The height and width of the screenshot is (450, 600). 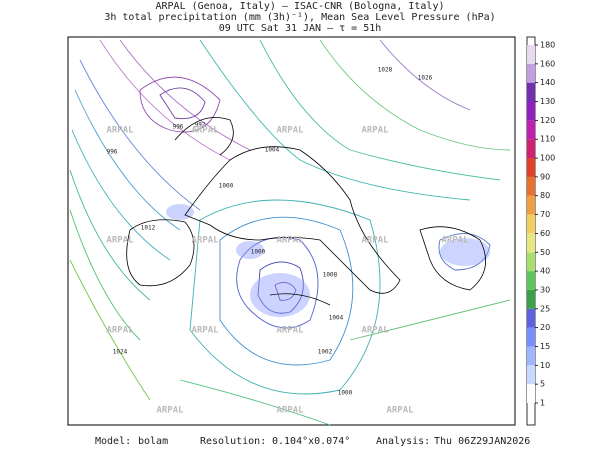 What do you see at coordinates (545, 214) in the screenshot?
I see `colorbar-label: 70` at bounding box center [545, 214].